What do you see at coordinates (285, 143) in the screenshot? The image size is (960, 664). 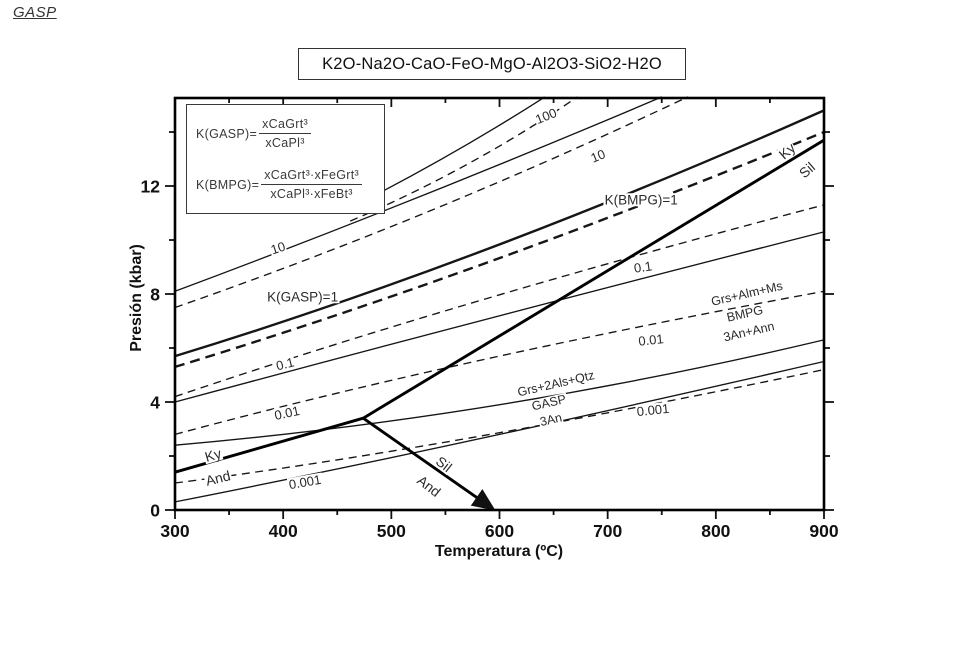 I see `gasp-equation-denominator: xCaPl³` at bounding box center [285, 143].